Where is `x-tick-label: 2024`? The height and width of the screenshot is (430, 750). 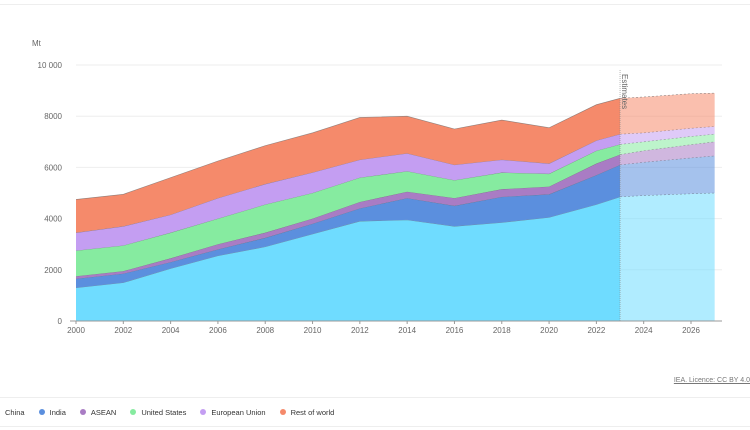 x-tick-label: 2024 is located at coordinates (644, 330).